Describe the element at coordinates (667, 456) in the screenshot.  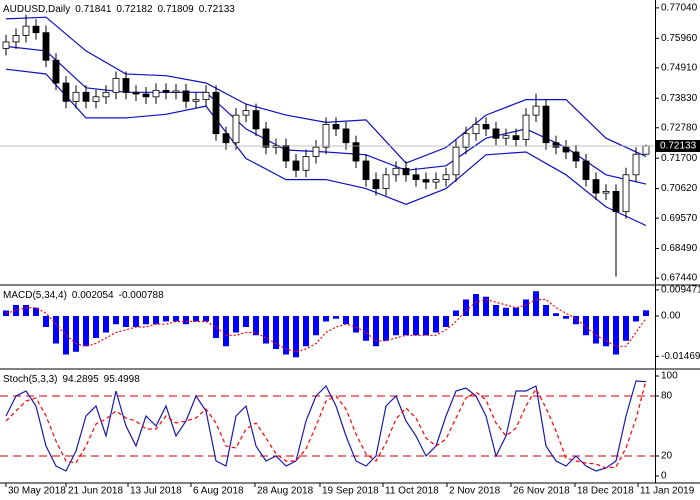
I see `y-tick-label: 20` at that location.